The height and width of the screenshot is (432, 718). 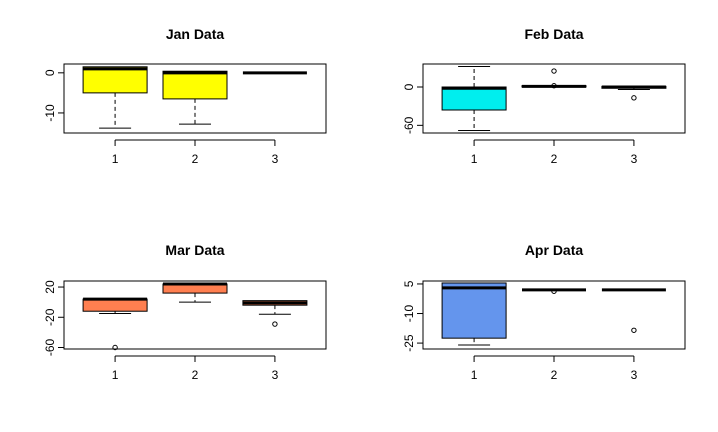 What do you see at coordinates (194, 250) in the screenshot?
I see `chart-title: Mar Data` at bounding box center [194, 250].